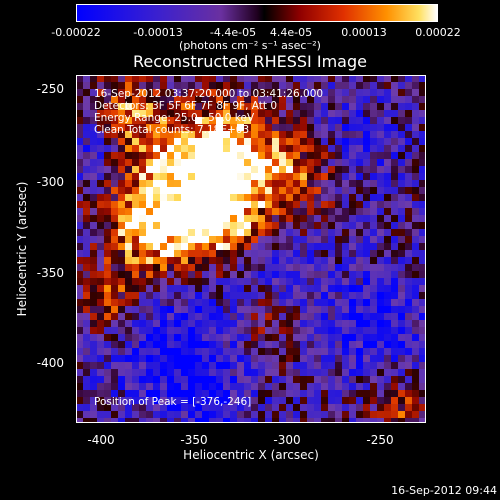 This screenshot has height=500, width=500. Describe the element at coordinates (444, 490) in the screenshot. I see `timestamp: 16-Sep-2012 09:44` at that location.